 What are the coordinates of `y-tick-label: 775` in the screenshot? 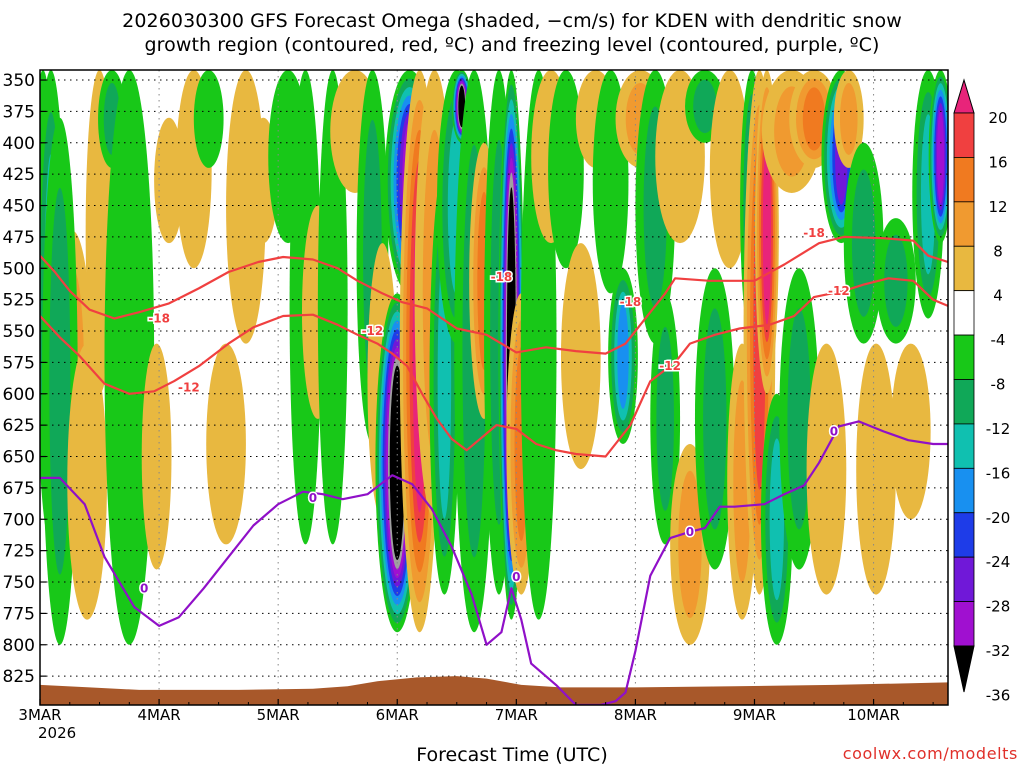 It's located at (19, 614).